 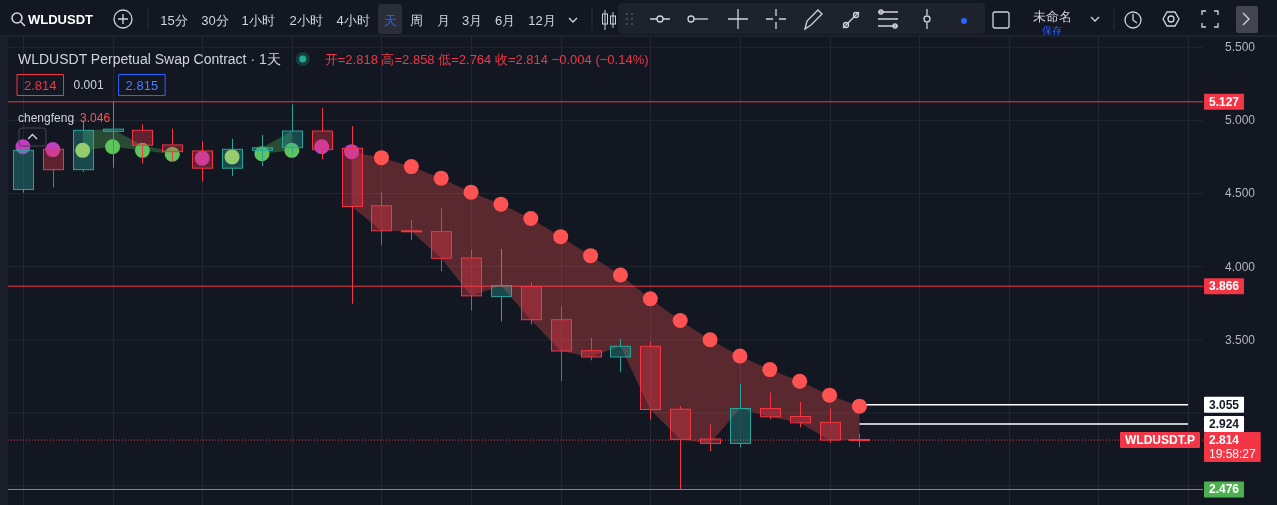 What do you see at coordinates (1224, 404) in the screenshot?
I see `data-label: 3.055` at bounding box center [1224, 404].